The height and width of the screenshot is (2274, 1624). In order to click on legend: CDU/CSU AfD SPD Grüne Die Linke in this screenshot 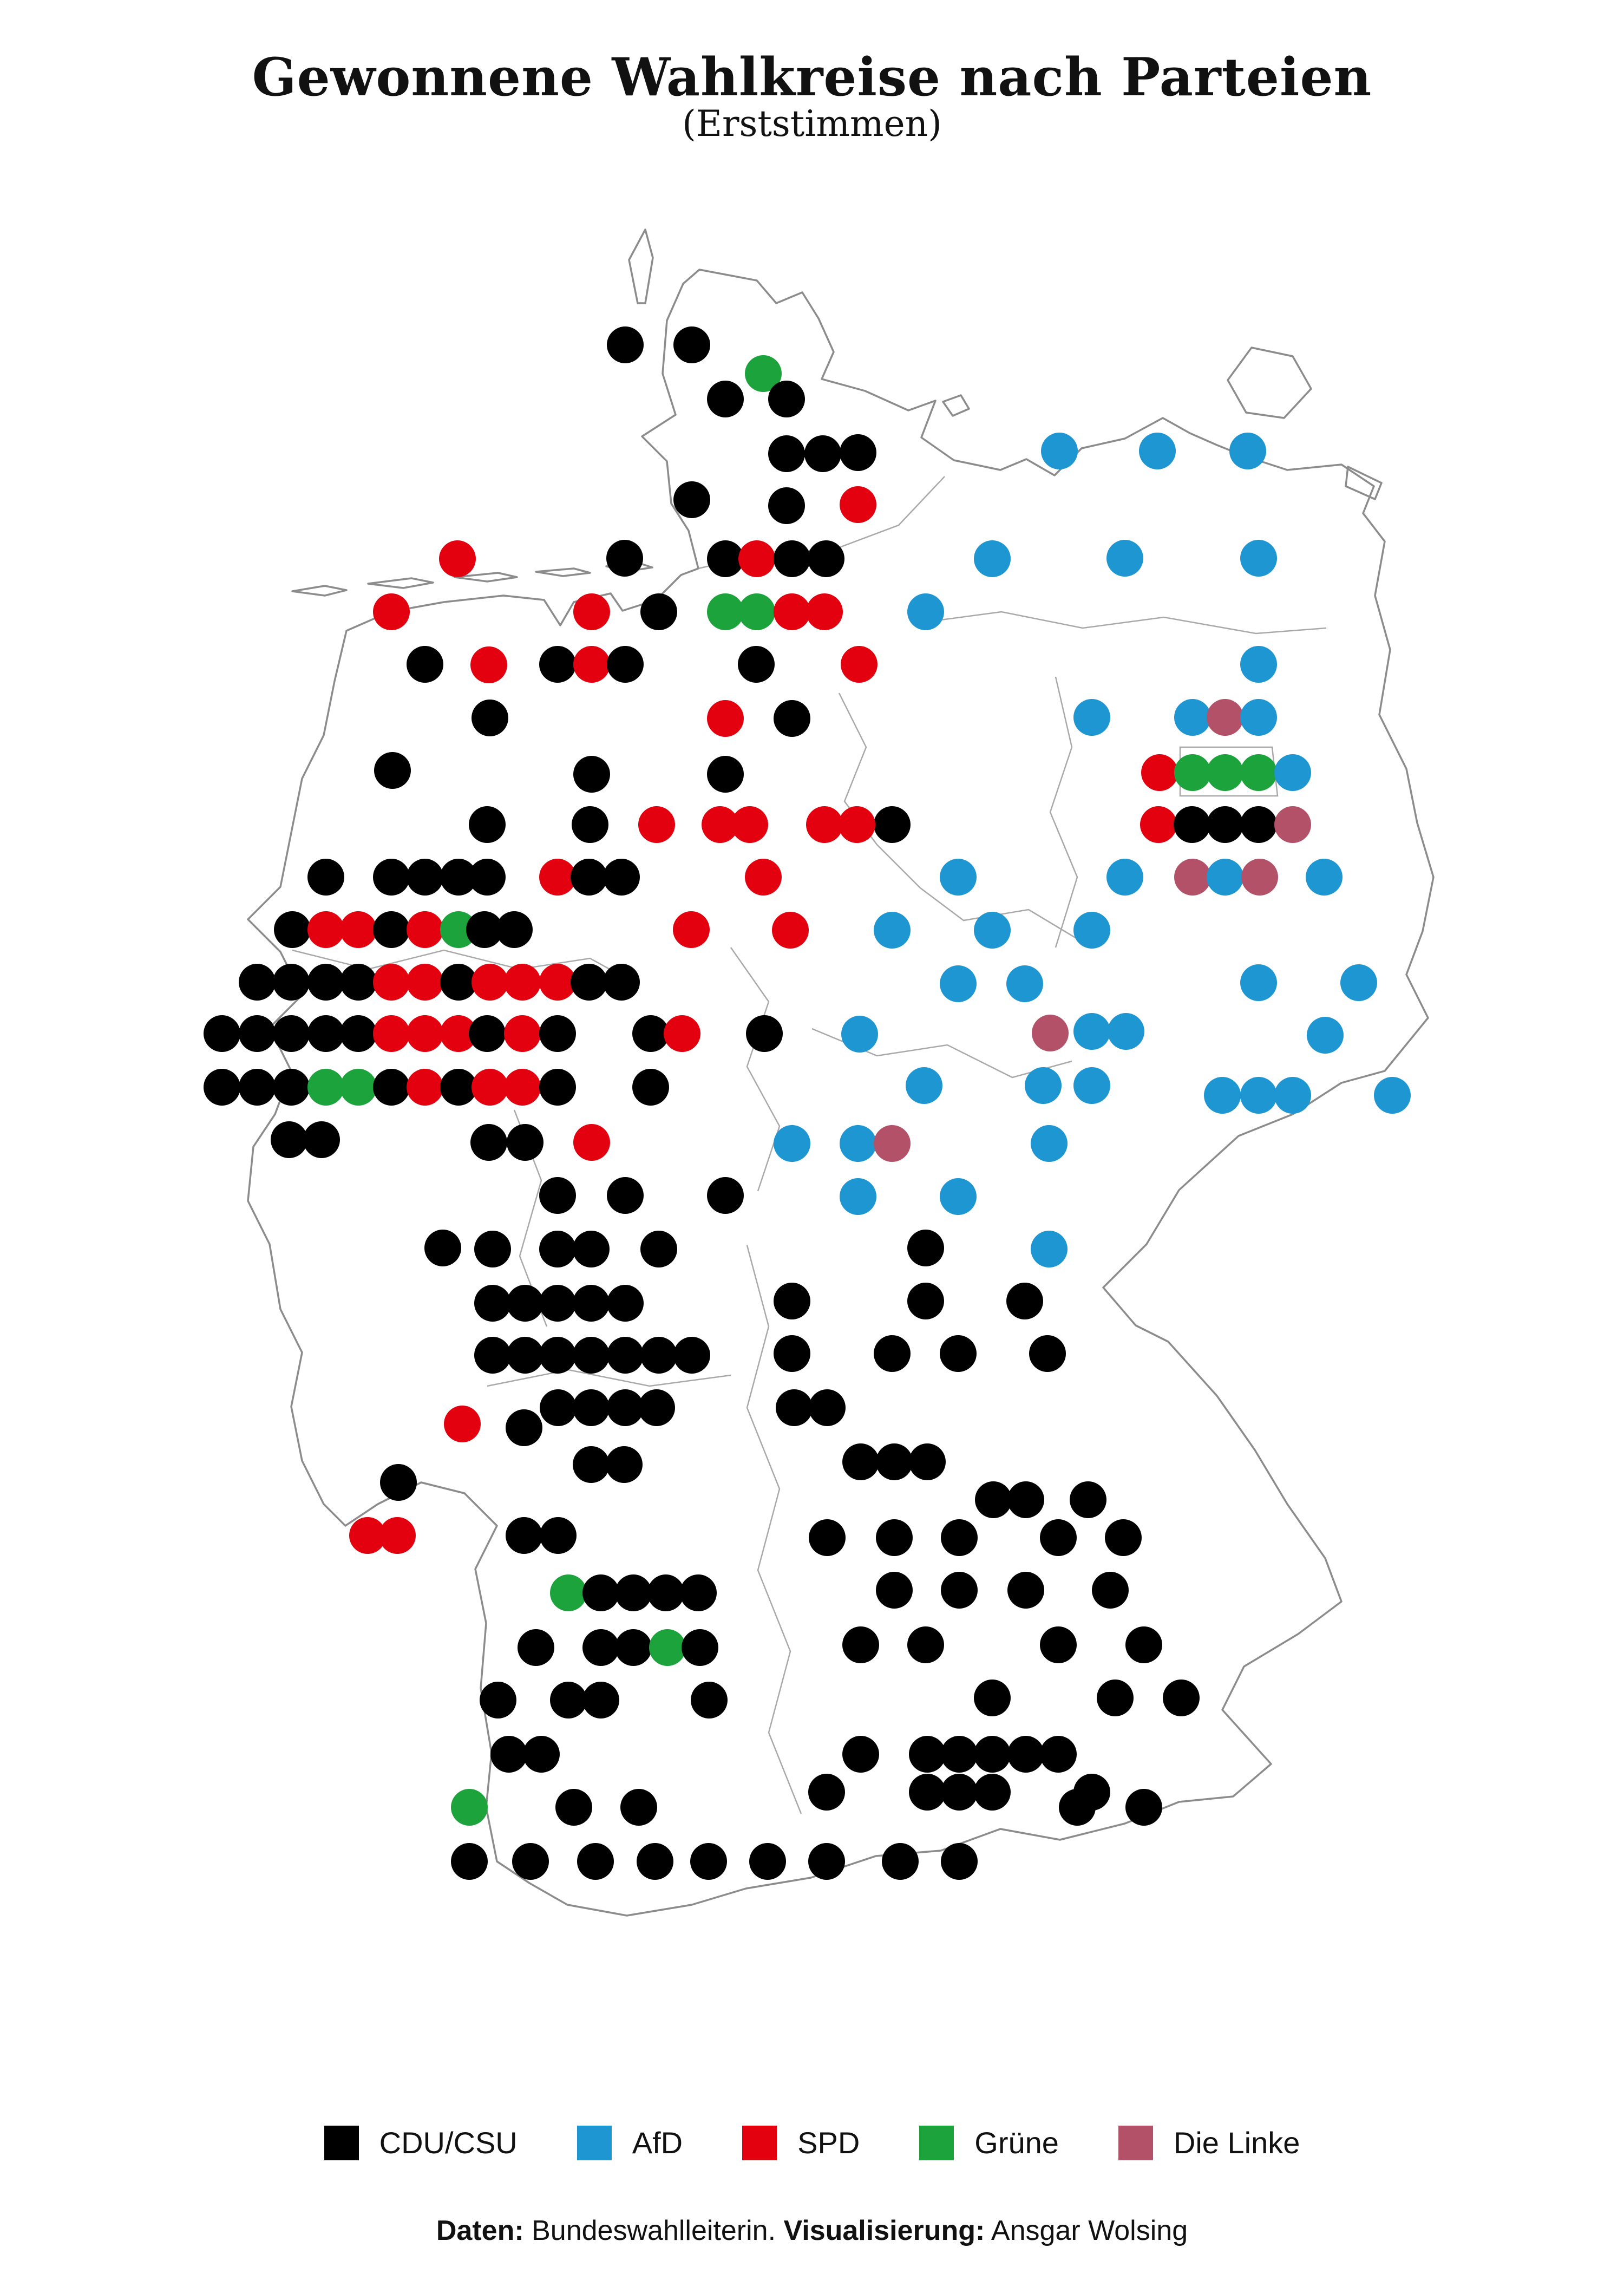, I will do `click(812, 2142)`.